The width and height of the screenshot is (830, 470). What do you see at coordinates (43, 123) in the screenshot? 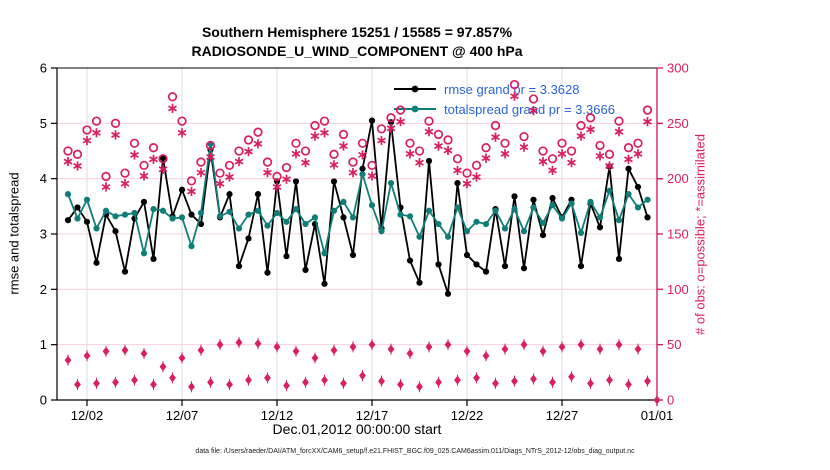
I see `left-tick-label: 5` at bounding box center [43, 123].